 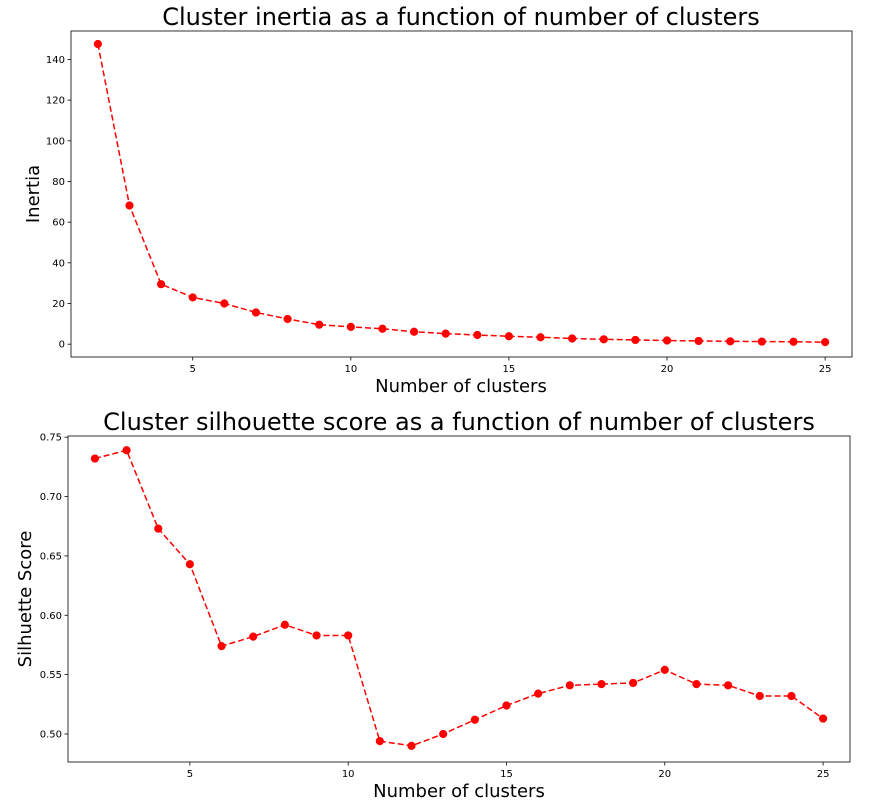 What do you see at coordinates (58, 263) in the screenshot?
I see `inertia-y-tick-label: 40` at bounding box center [58, 263].